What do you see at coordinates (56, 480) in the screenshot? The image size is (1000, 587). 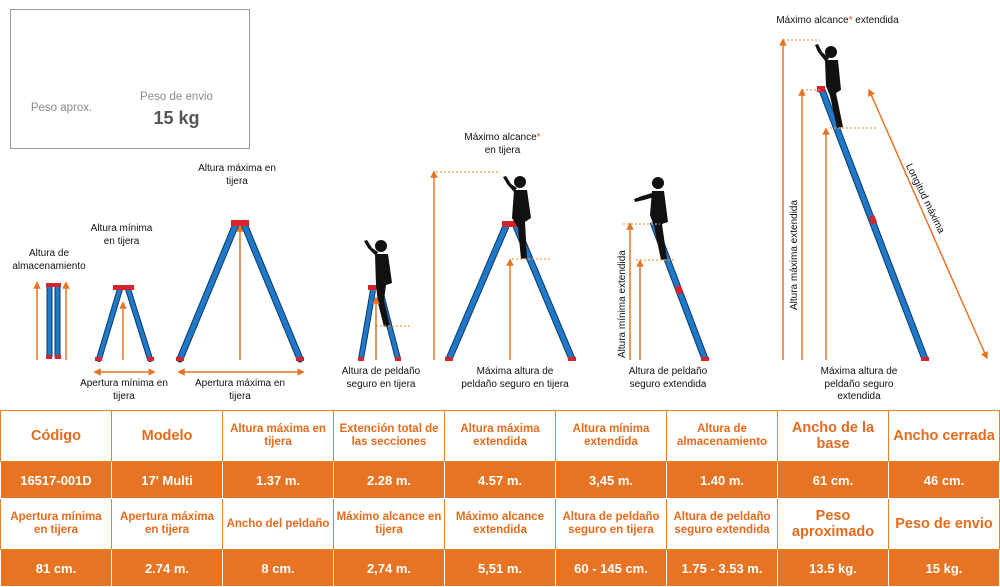 I see `table-cell: 16517-001D` at bounding box center [56, 480].